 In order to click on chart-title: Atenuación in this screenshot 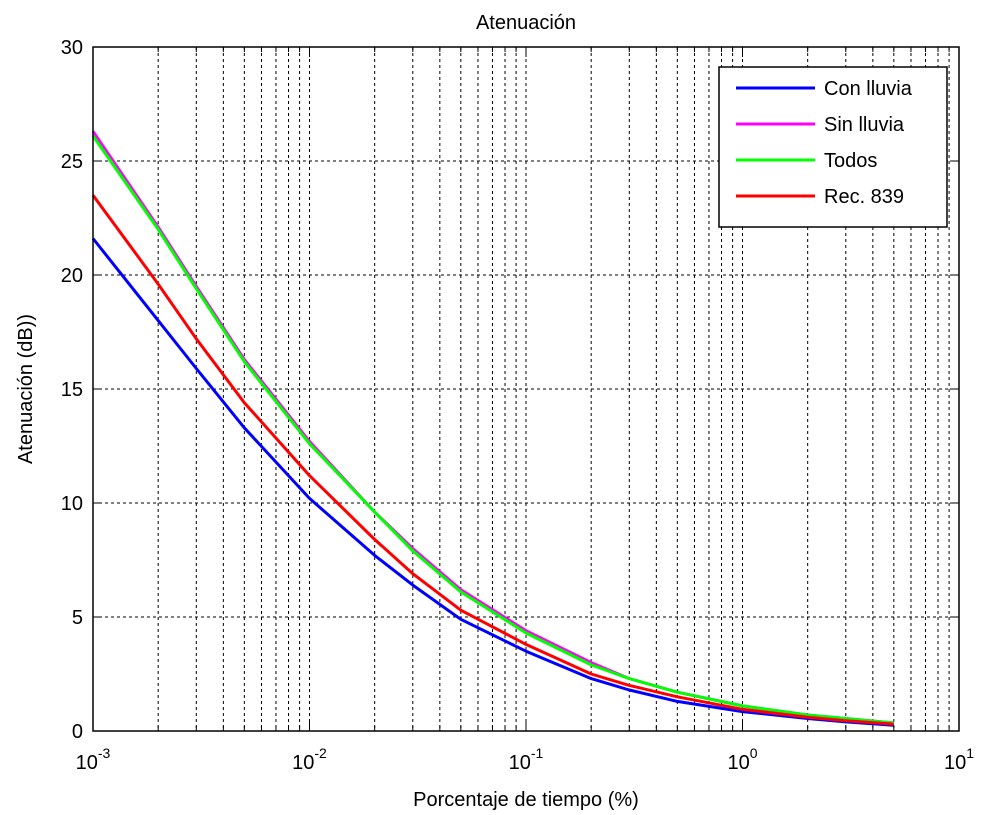, I will do `click(526, 23)`.